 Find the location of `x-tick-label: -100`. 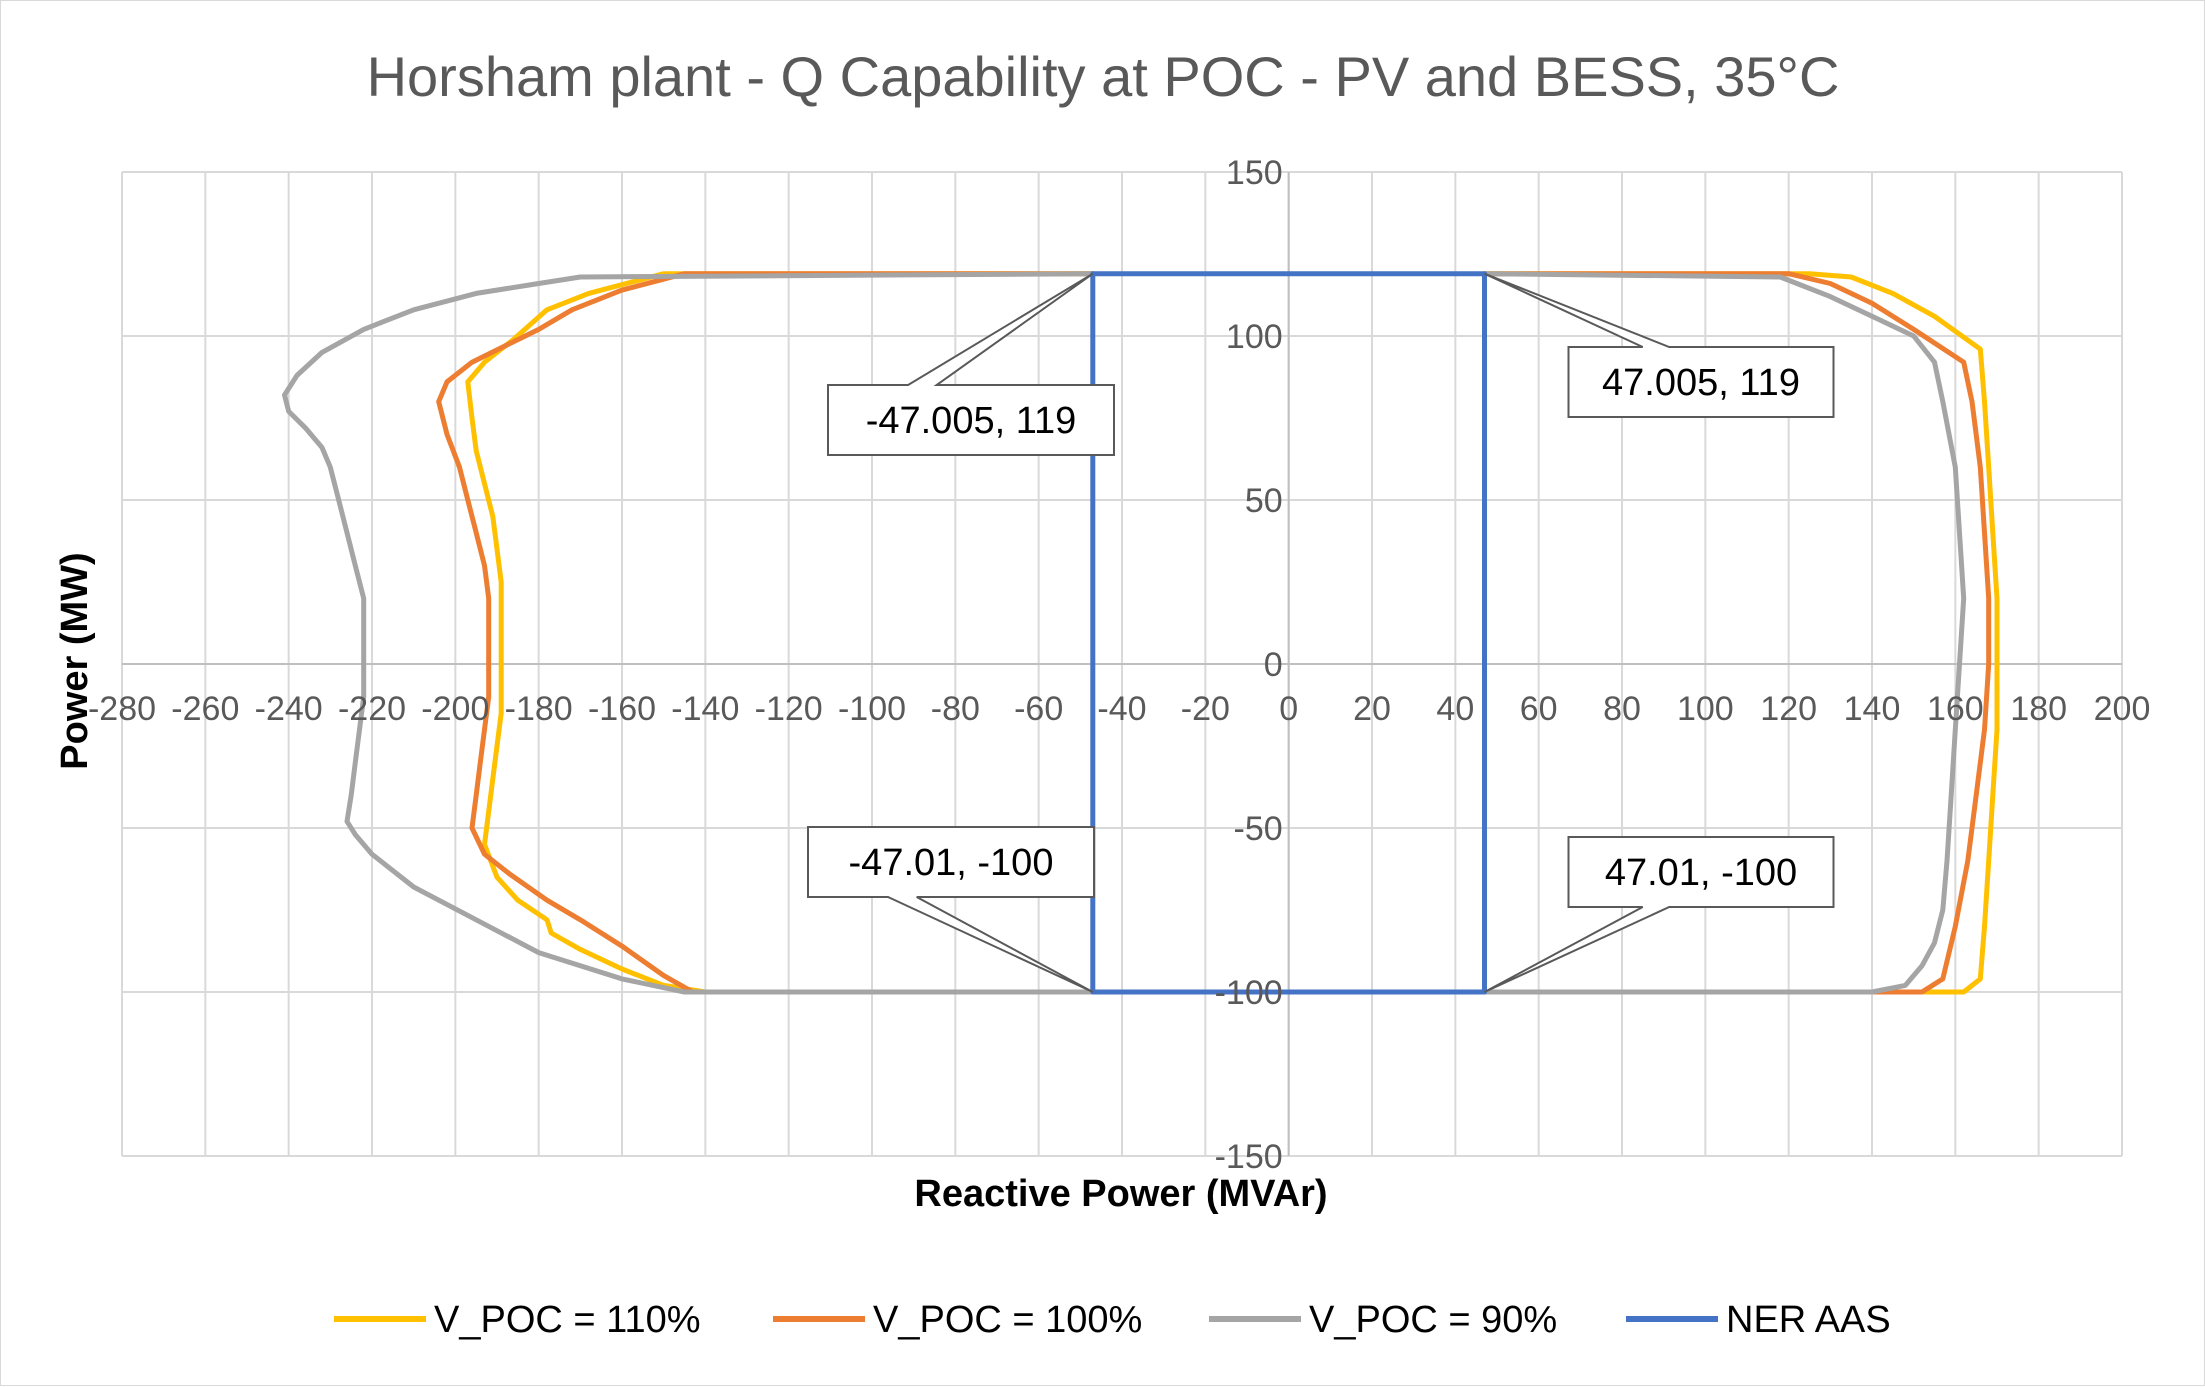

x-tick-label: -100 is located at coordinates (872, 709).